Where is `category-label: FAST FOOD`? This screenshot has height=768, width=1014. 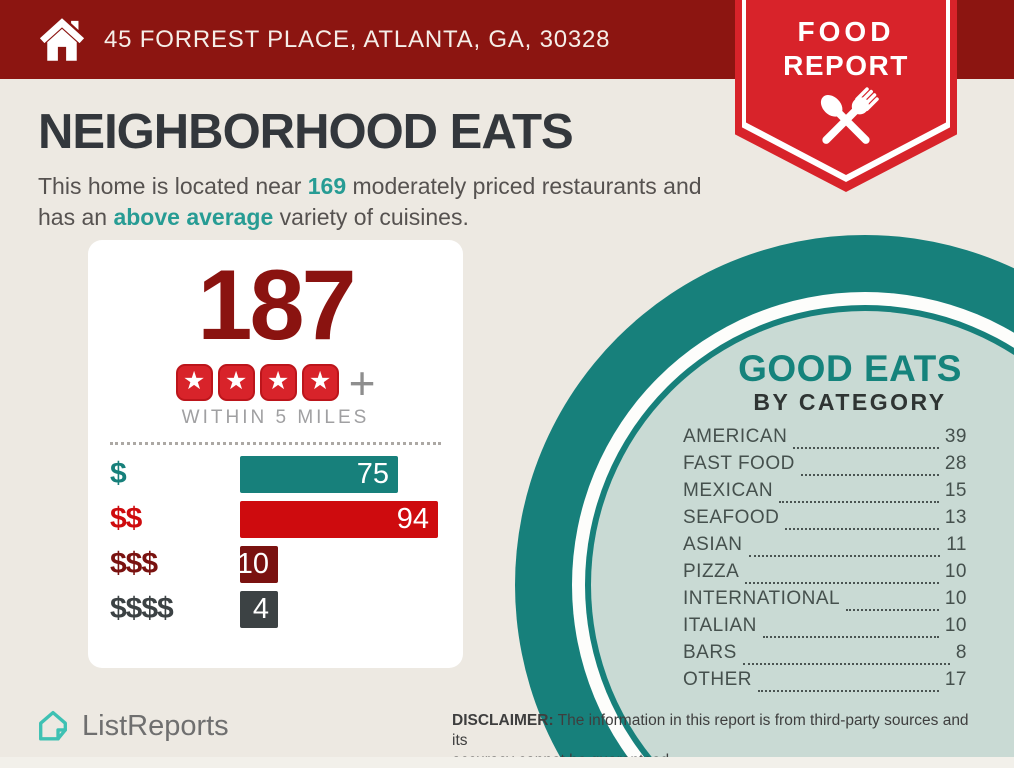
category-label: FAST FOOD is located at coordinates (739, 463).